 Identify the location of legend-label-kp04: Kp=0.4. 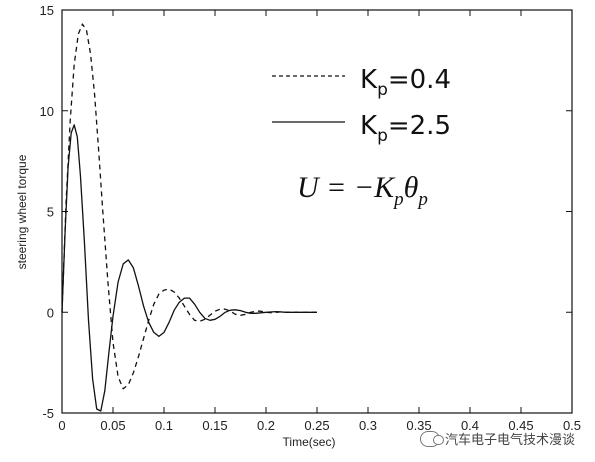
(405, 82).